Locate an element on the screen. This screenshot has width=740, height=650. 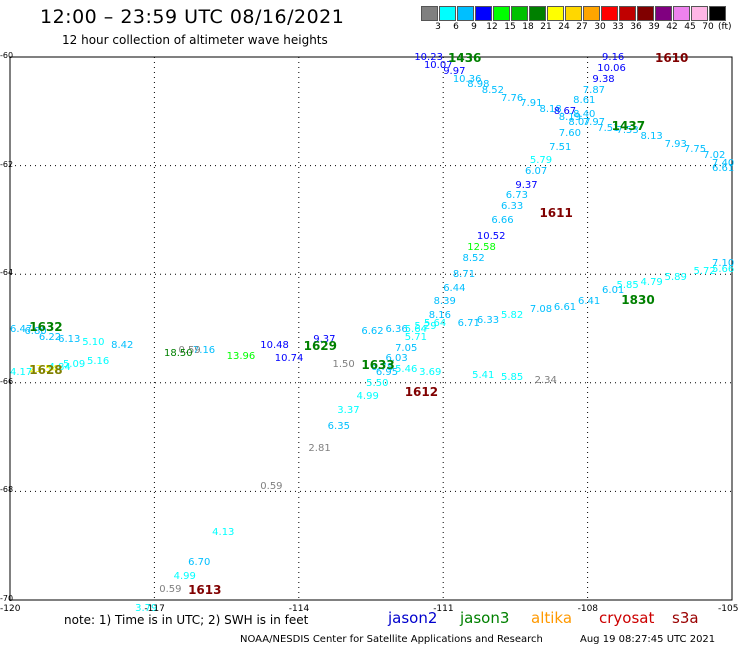
swh-reading: 7.93 is located at coordinates (675, 144).